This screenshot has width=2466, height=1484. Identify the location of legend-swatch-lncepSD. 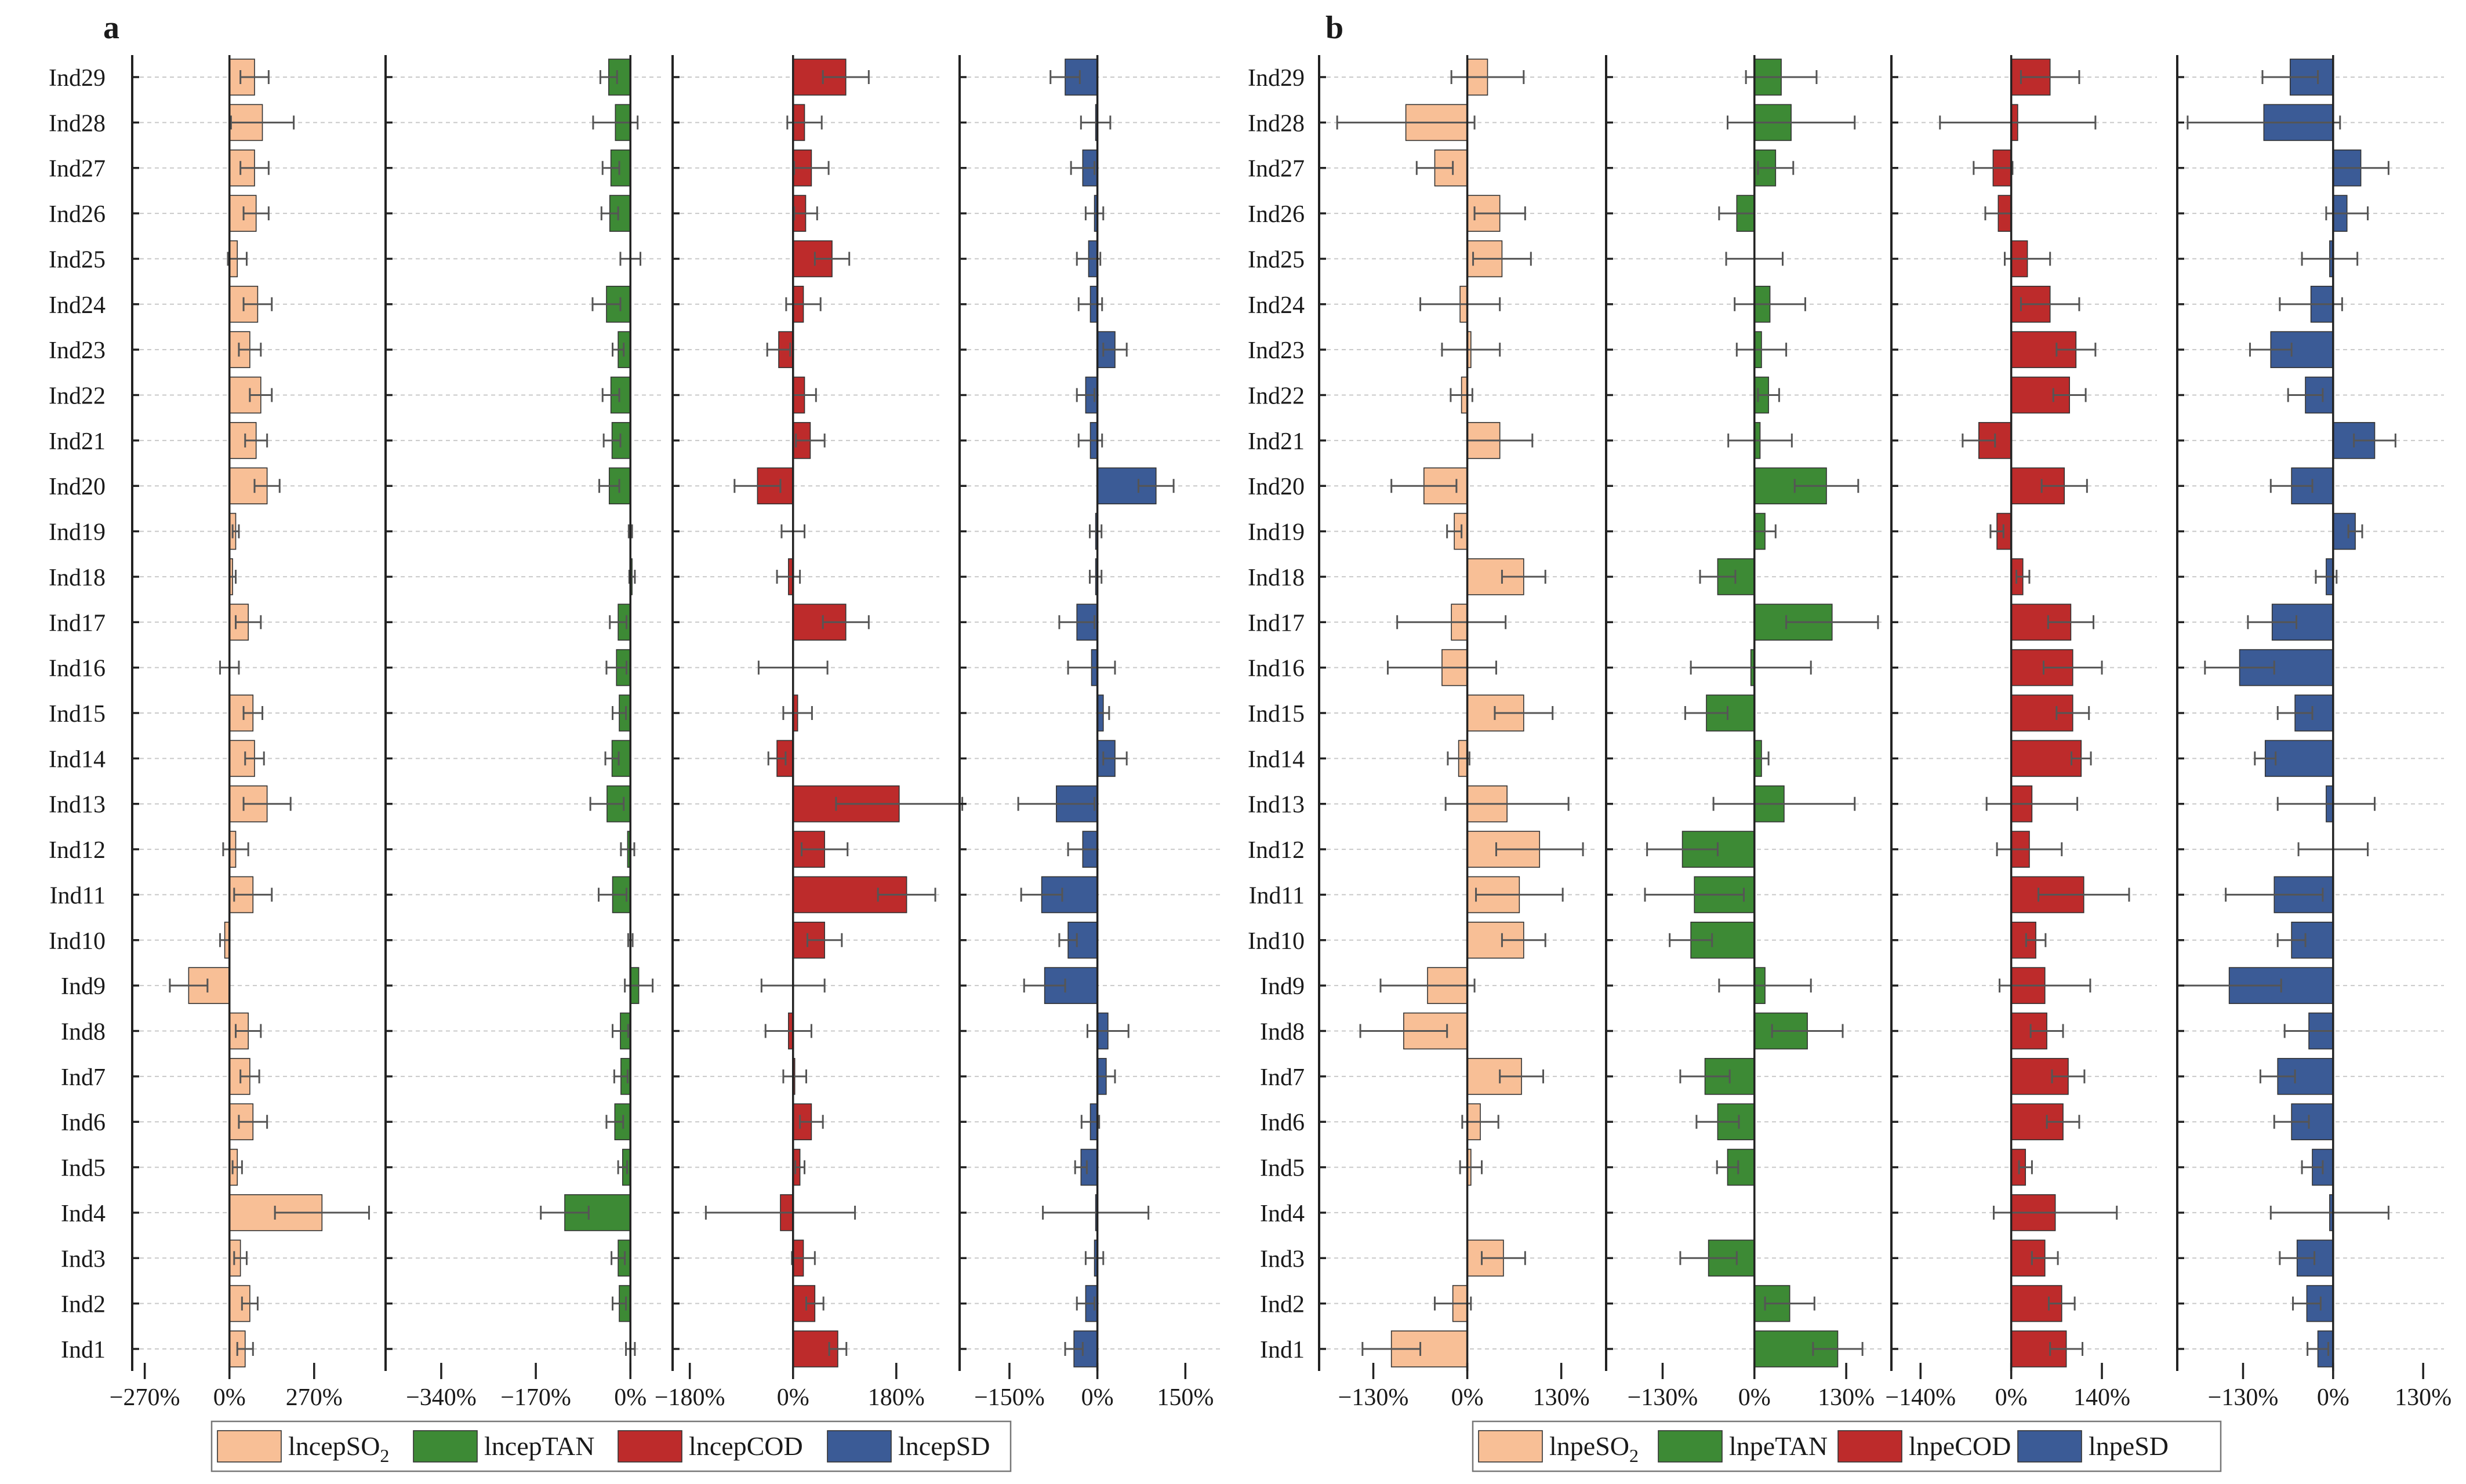
(860, 1446).